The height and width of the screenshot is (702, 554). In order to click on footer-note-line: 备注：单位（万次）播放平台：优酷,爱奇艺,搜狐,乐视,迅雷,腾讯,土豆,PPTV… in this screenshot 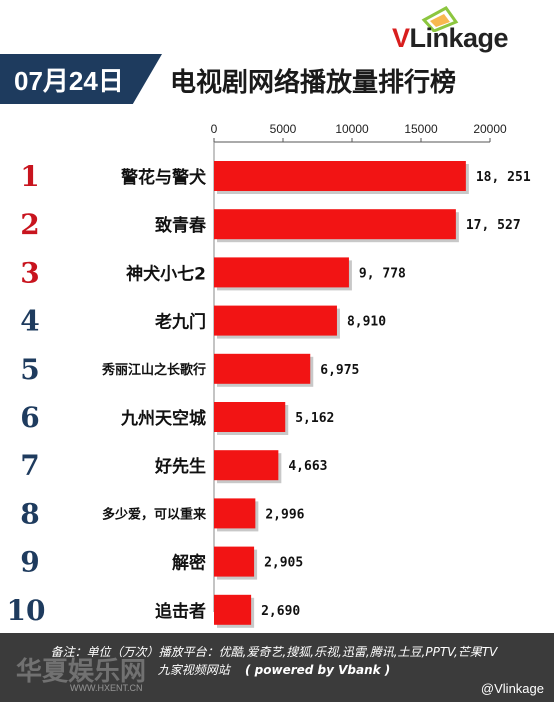, I will do `click(274, 652)`.